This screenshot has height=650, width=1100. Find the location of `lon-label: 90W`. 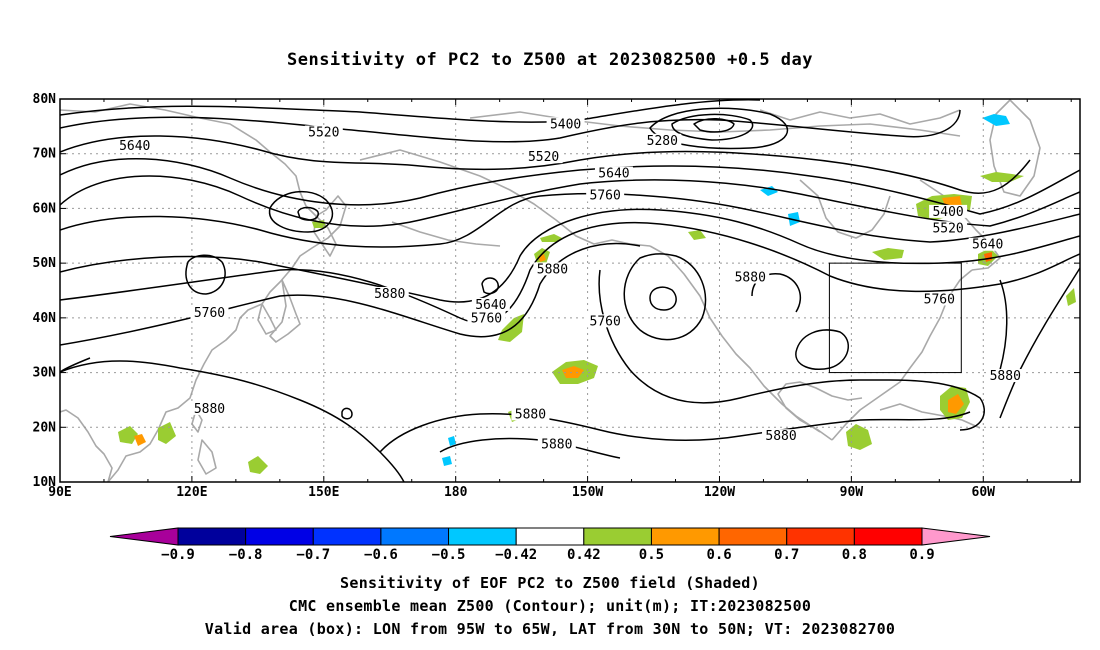

lon-label: 90W is located at coordinates (852, 492).